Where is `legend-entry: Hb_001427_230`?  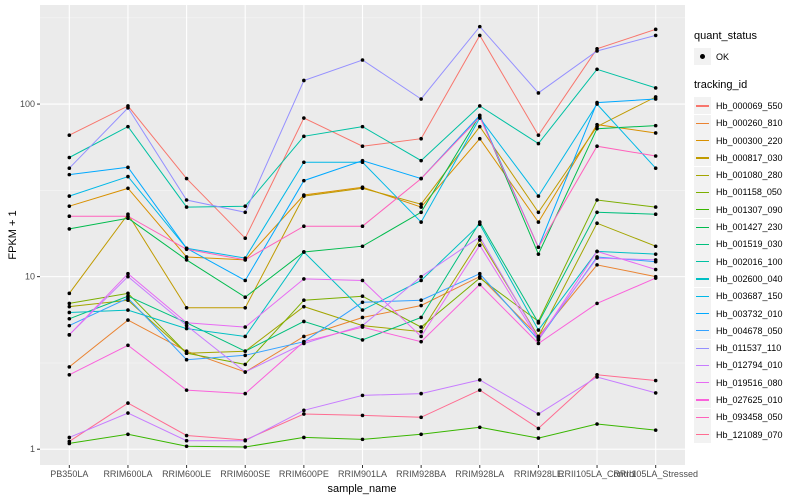
legend-entry: Hb_001427_230 is located at coordinates (746, 227).